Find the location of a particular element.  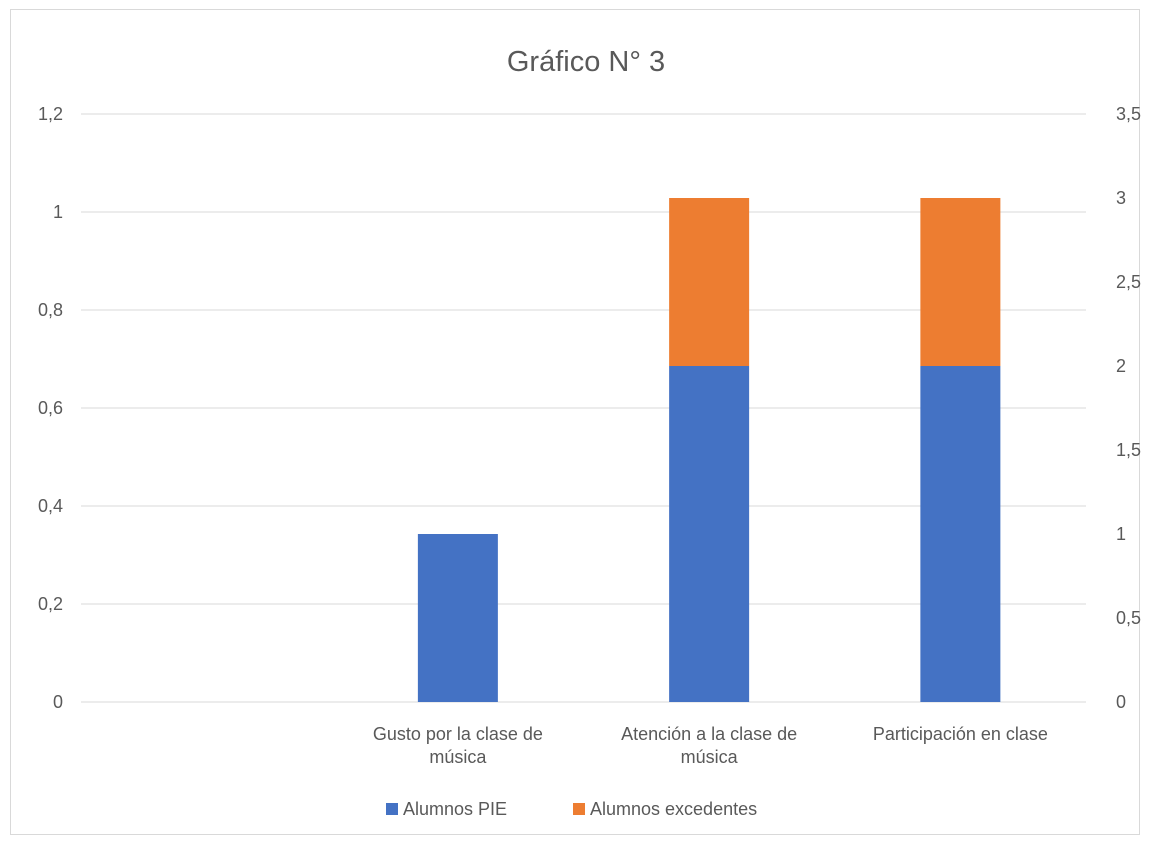

right-tick-label: 2,5 is located at coordinates (1128, 282).